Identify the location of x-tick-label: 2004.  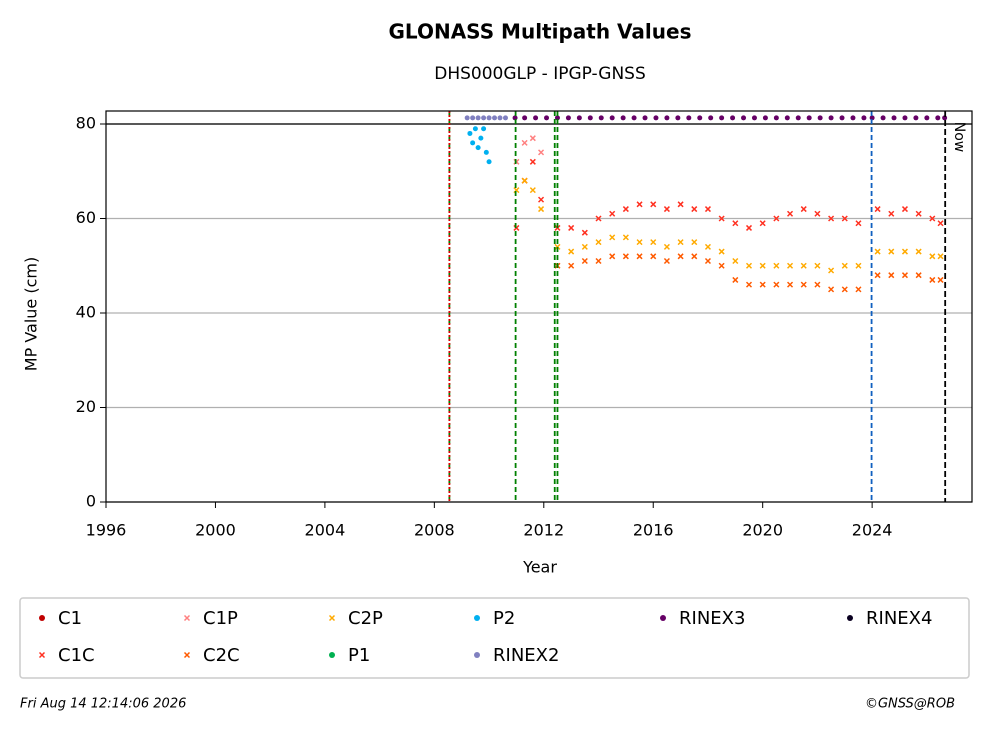
(325, 530).